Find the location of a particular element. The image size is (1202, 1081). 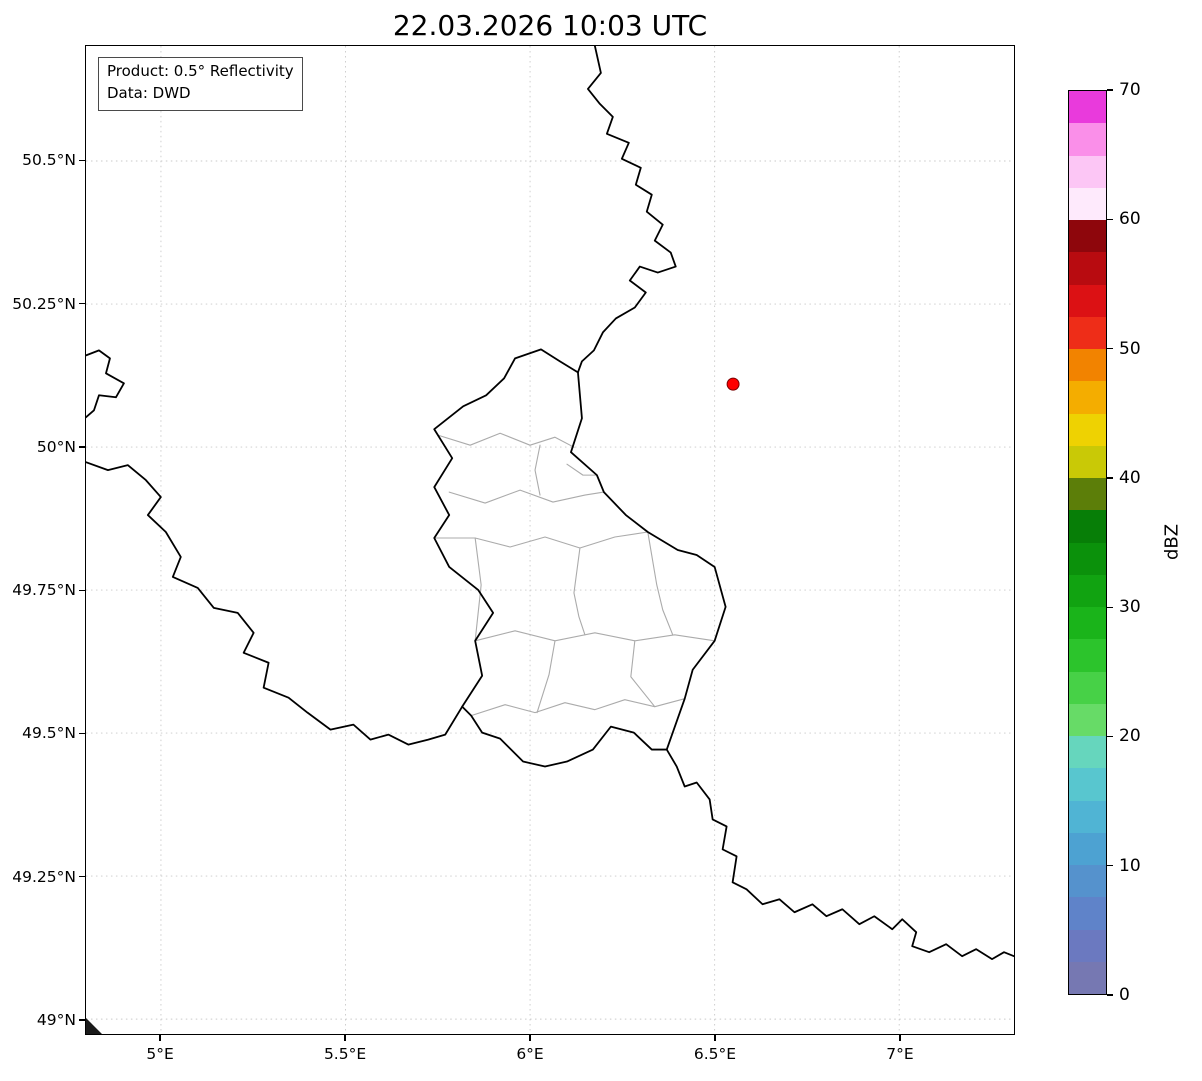

x-tick-label: 6.5°E is located at coordinates (715, 1054).